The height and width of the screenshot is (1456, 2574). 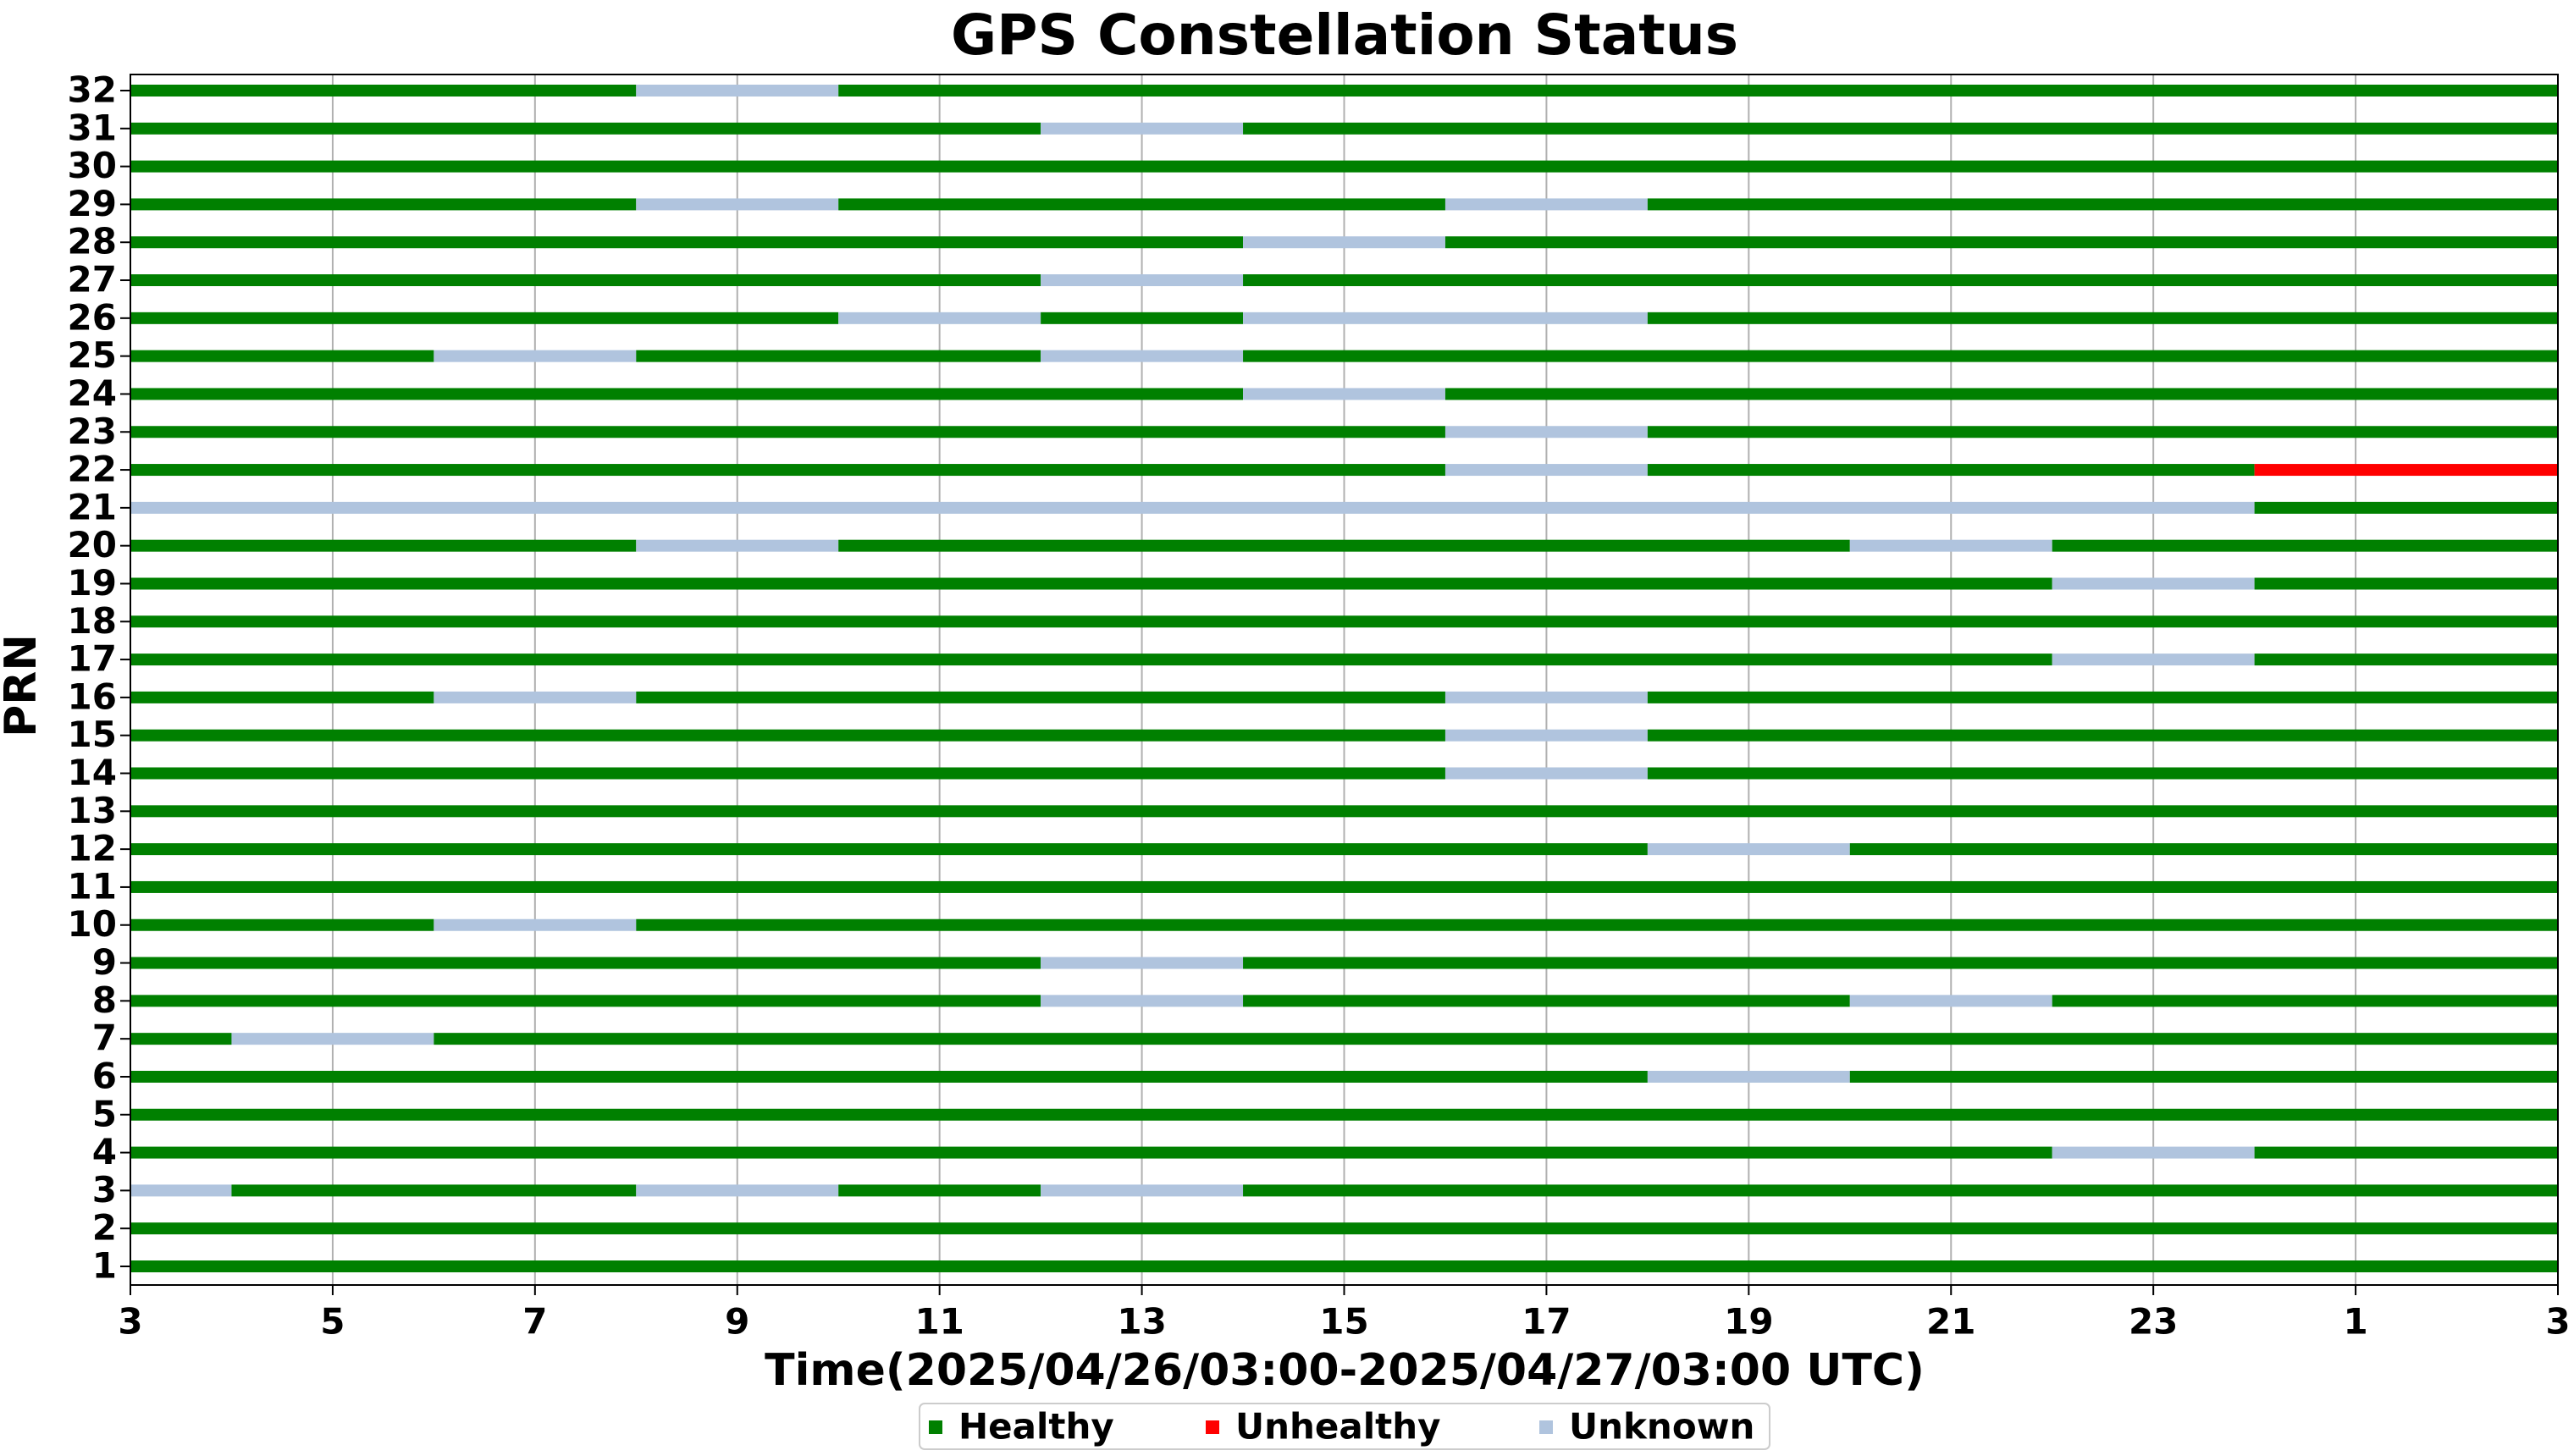 What do you see at coordinates (534, 1322) in the screenshot?
I see `x-tick-label: 7` at bounding box center [534, 1322].